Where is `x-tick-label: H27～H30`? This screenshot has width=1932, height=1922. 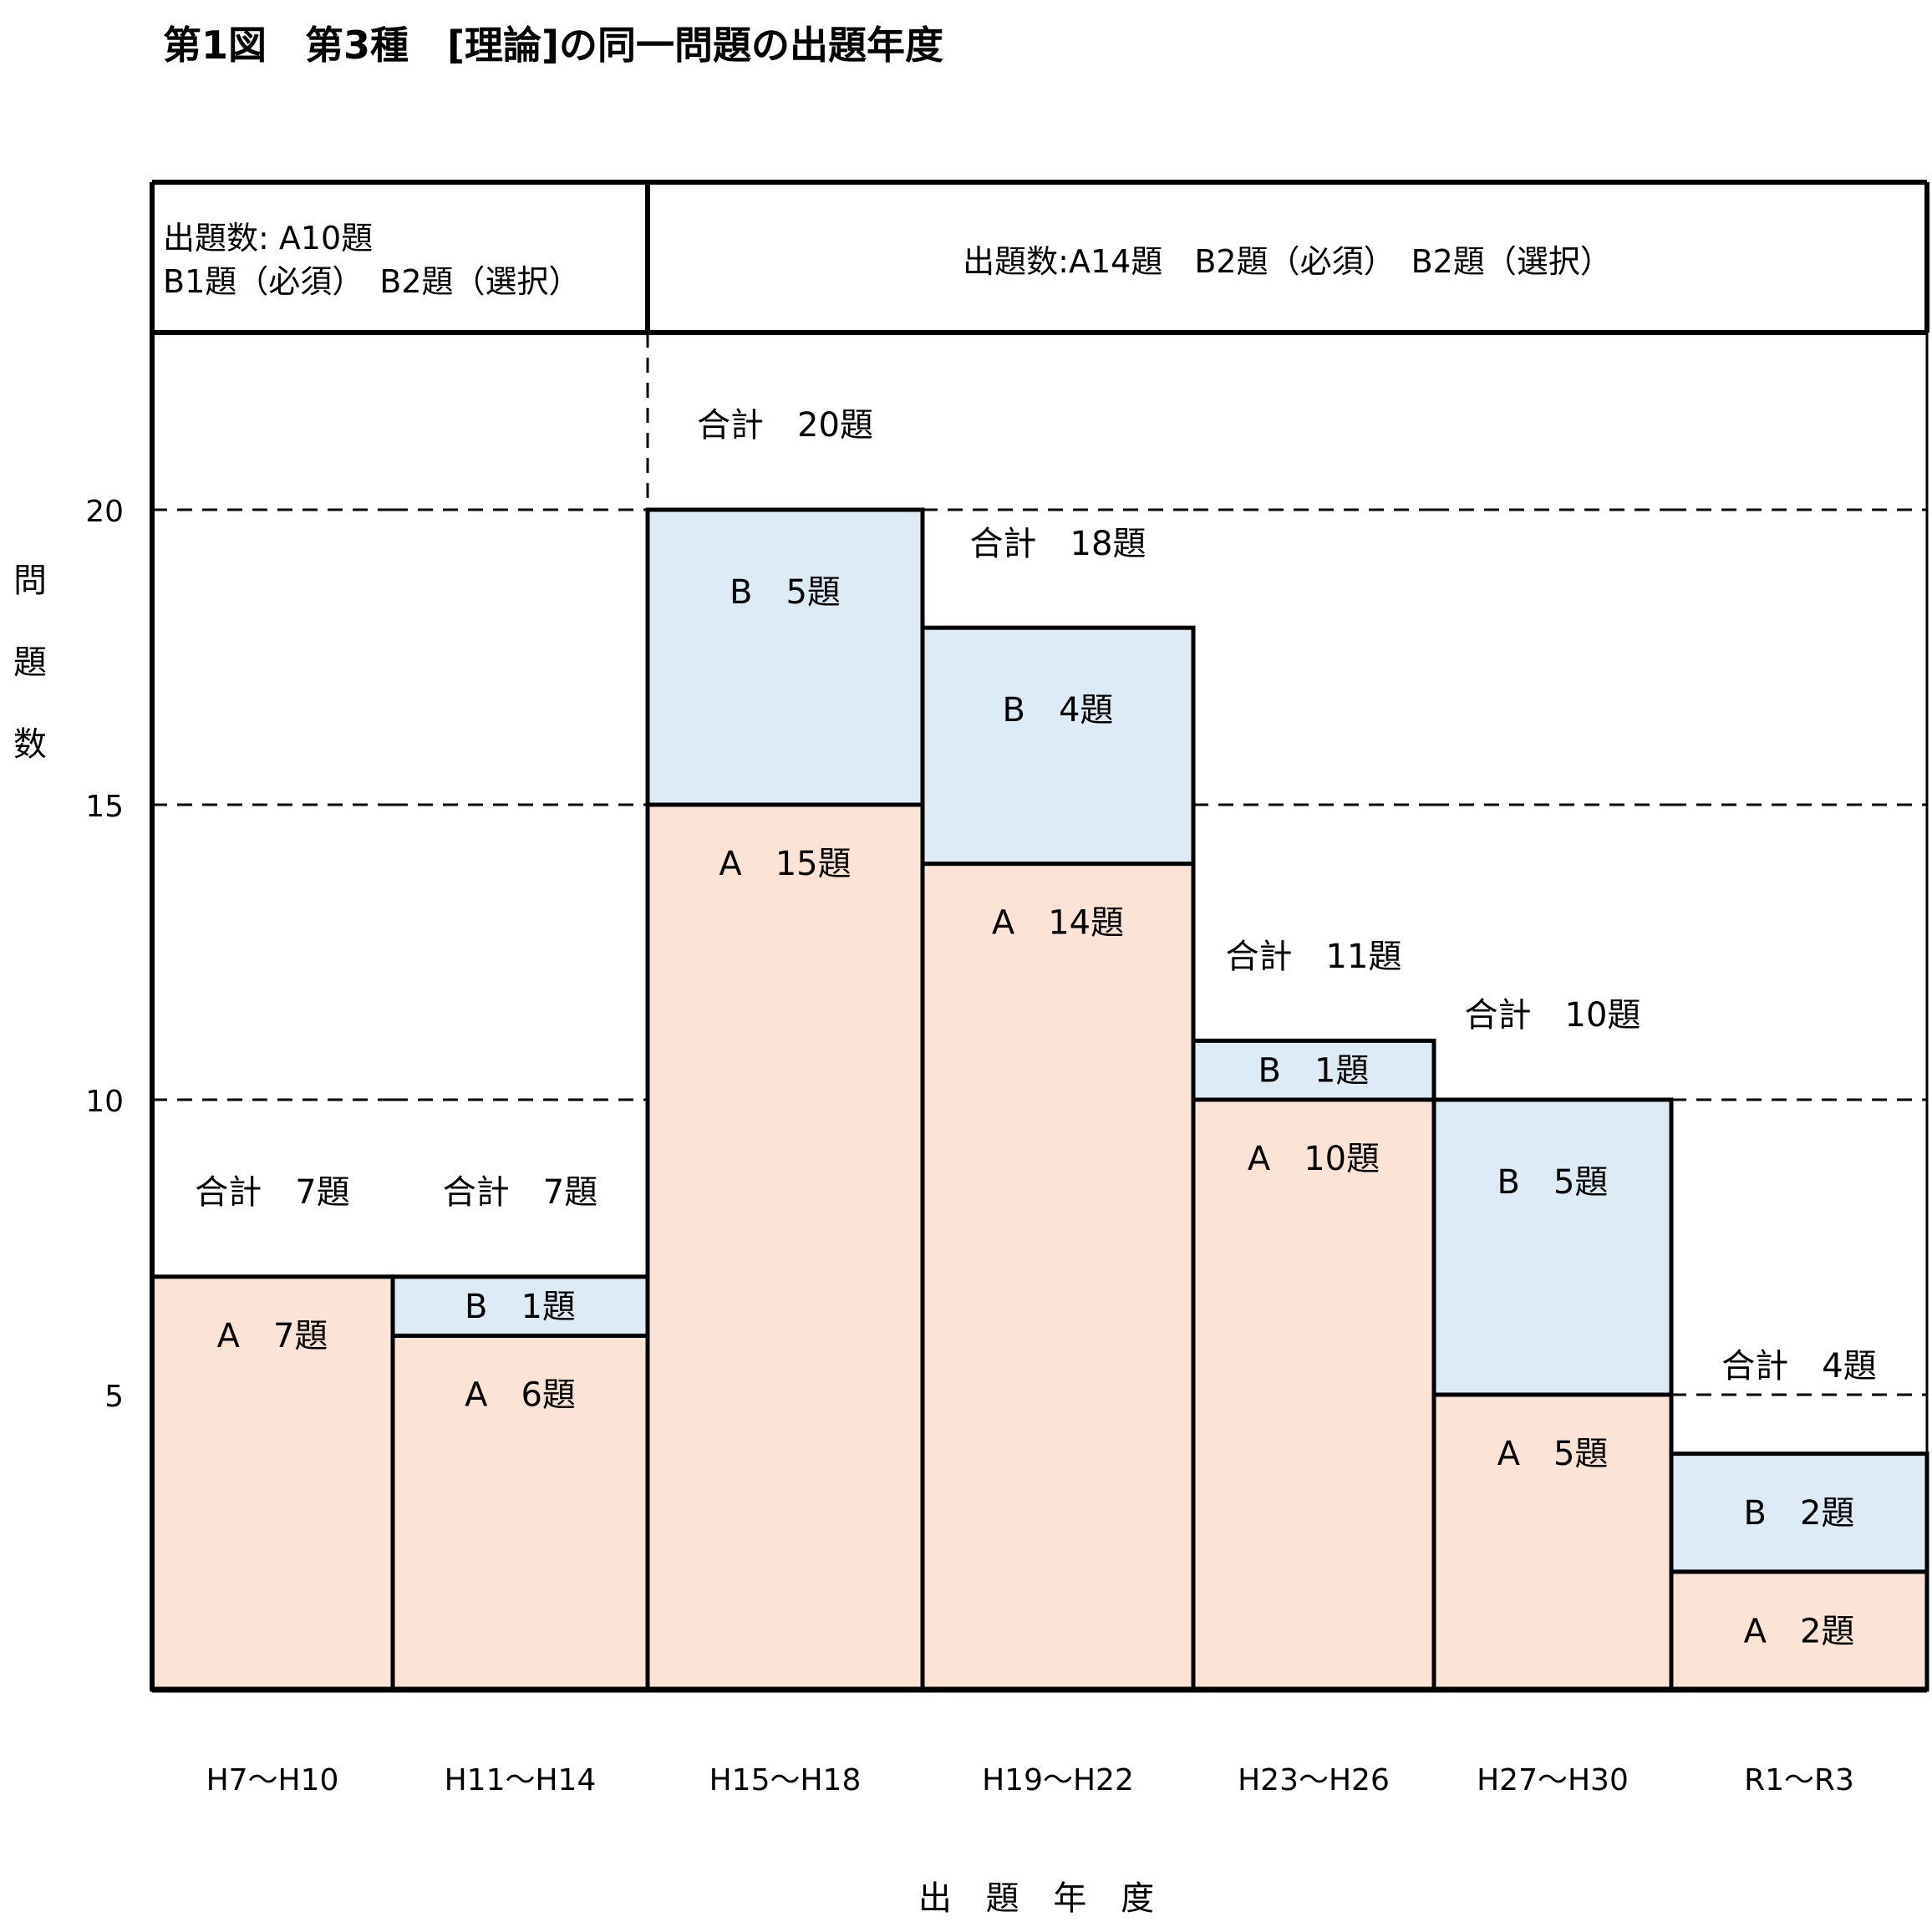 x-tick-label: H27～H30 is located at coordinates (1553, 1780).